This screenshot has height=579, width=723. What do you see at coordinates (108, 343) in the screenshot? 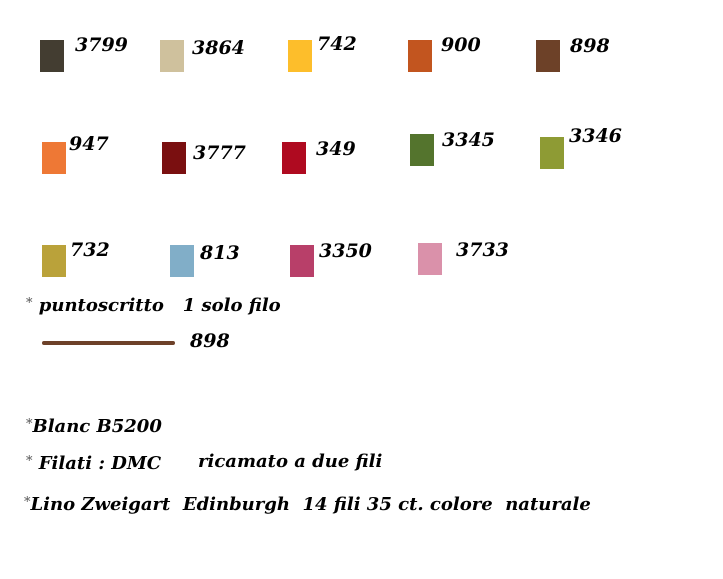
I see `backstitch-line-sample` at bounding box center [108, 343].